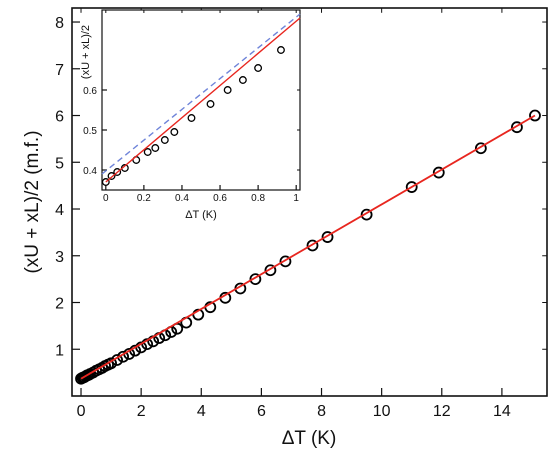 The height and width of the screenshot is (460, 550). What do you see at coordinates (220, 198) in the screenshot?
I see `inset-x-tick-label: 0.6` at bounding box center [220, 198].